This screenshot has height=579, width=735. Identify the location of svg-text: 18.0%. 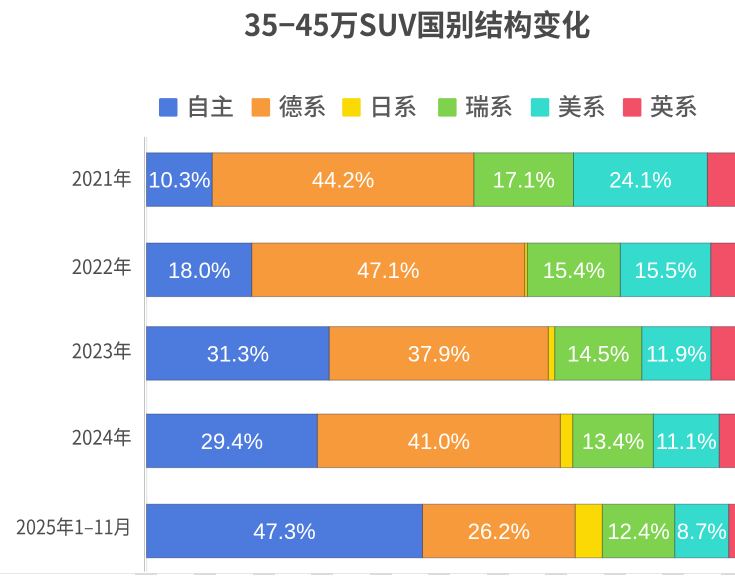
(199, 270).